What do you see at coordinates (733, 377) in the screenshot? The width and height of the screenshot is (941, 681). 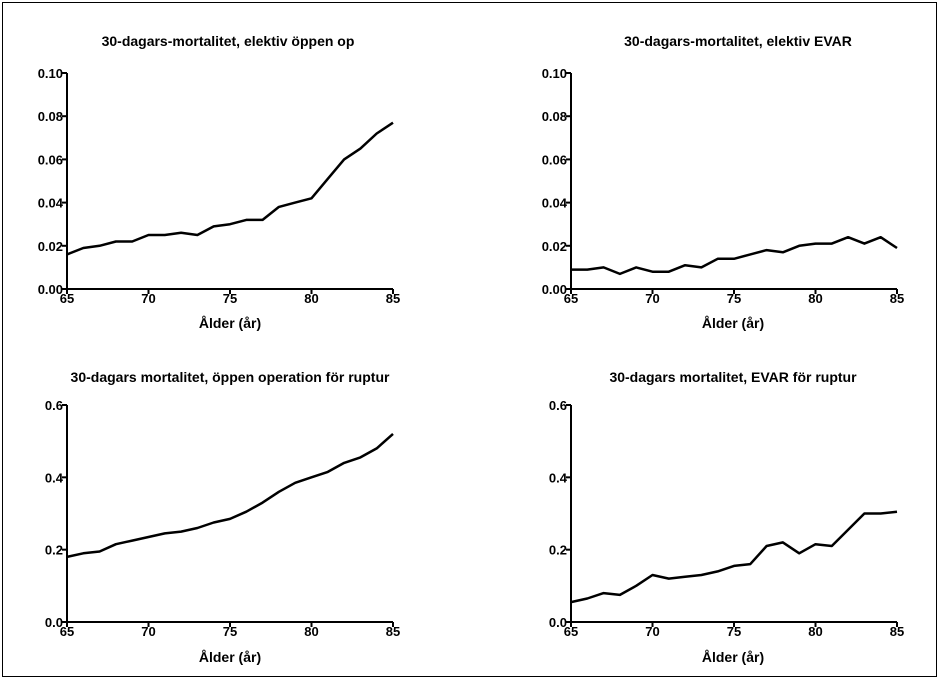 I see `chart-title: 30-dagars mortalitet, EVAR för ruptur` at bounding box center [733, 377].